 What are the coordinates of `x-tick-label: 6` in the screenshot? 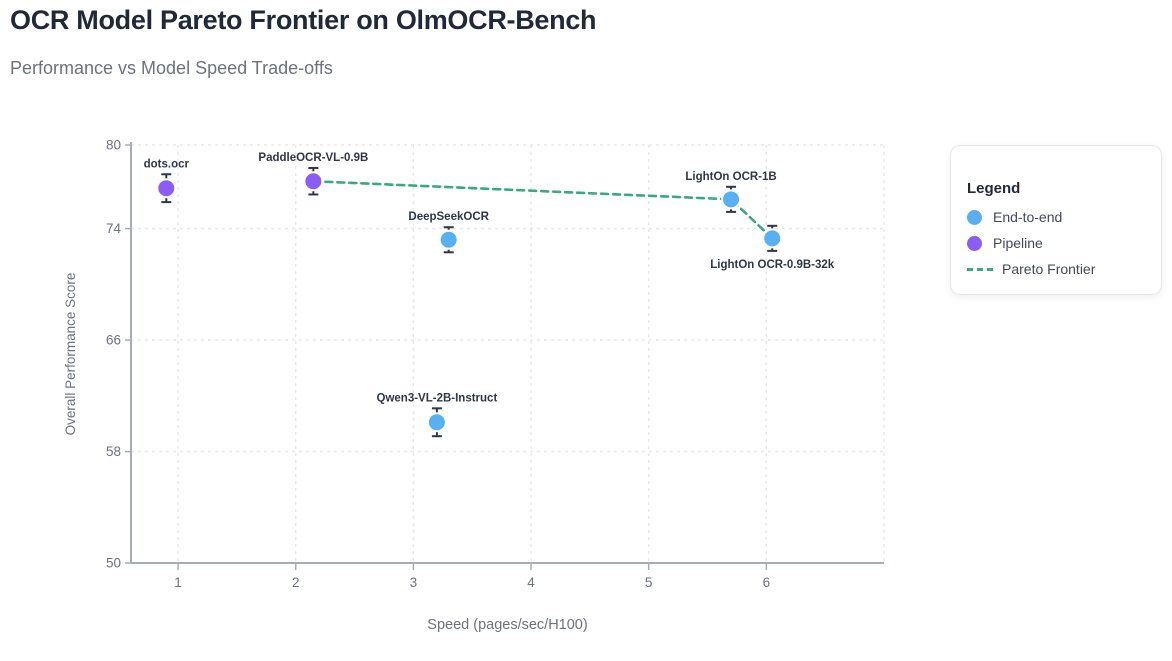 It's located at (767, 582).